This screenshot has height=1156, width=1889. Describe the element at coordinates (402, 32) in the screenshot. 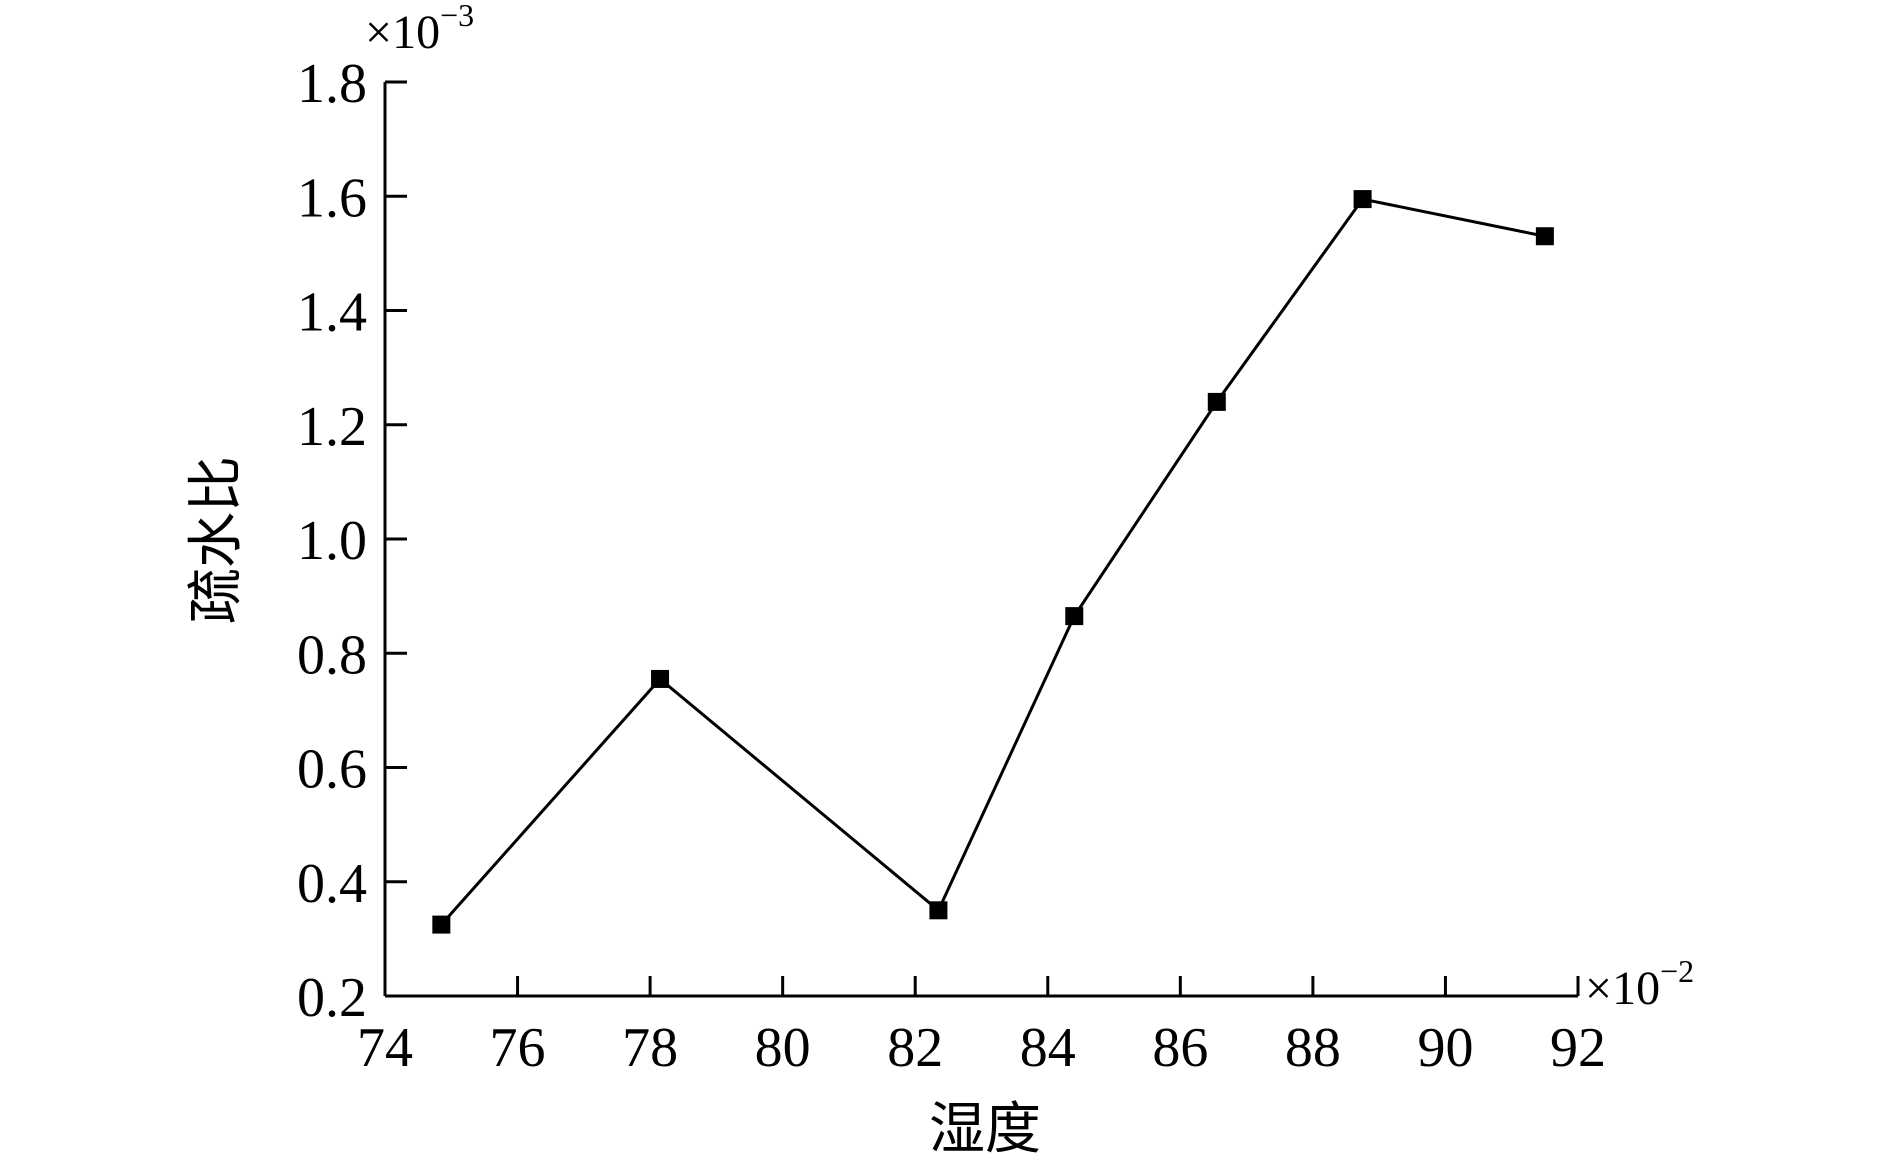

I see `y-multiplier-base: ×10` at that location.